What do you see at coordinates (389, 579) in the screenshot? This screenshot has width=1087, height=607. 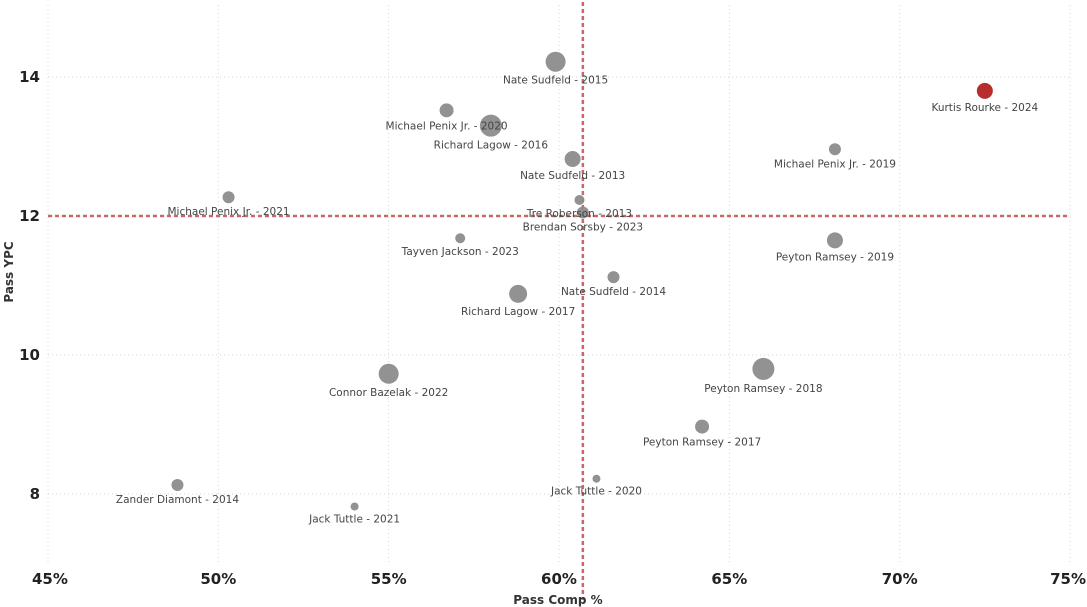 I see `x-tick-label: 55%` at bounding box center [389, 579].